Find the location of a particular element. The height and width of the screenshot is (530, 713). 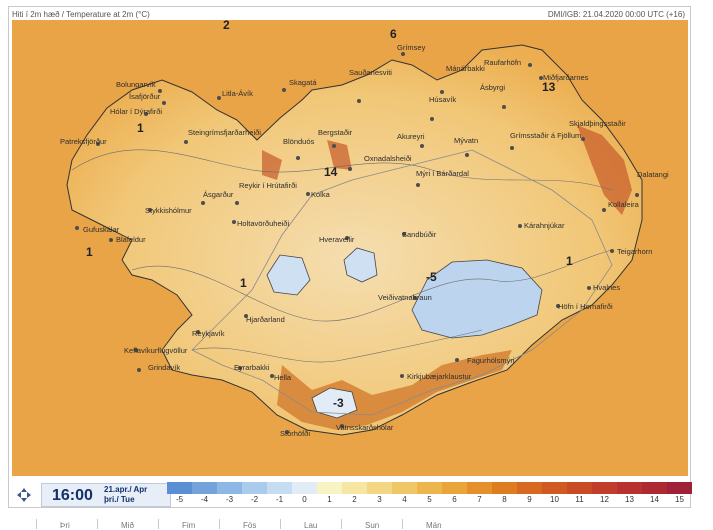

place-label: Mýri í Bárðardal is located at coordinates (442, 173).